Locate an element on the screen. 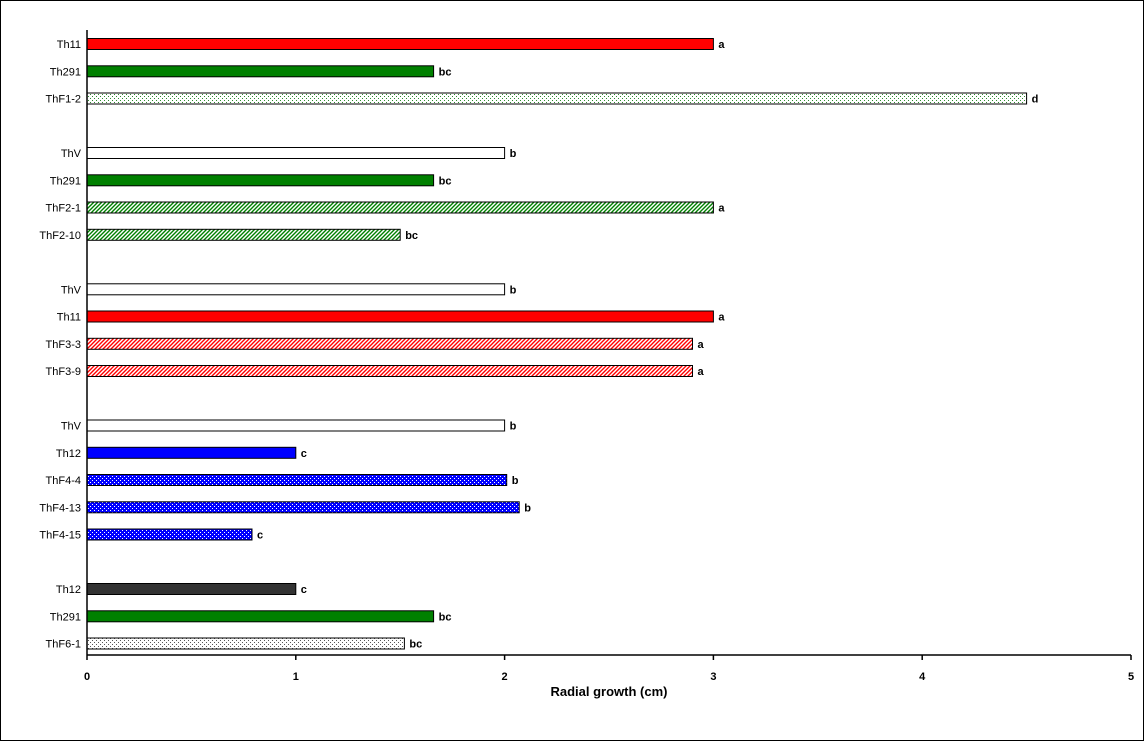 The height and width of the screenshot is (741, 1144). x-axis-title: Radial growth (cm) is located at coordinates (608, 691).